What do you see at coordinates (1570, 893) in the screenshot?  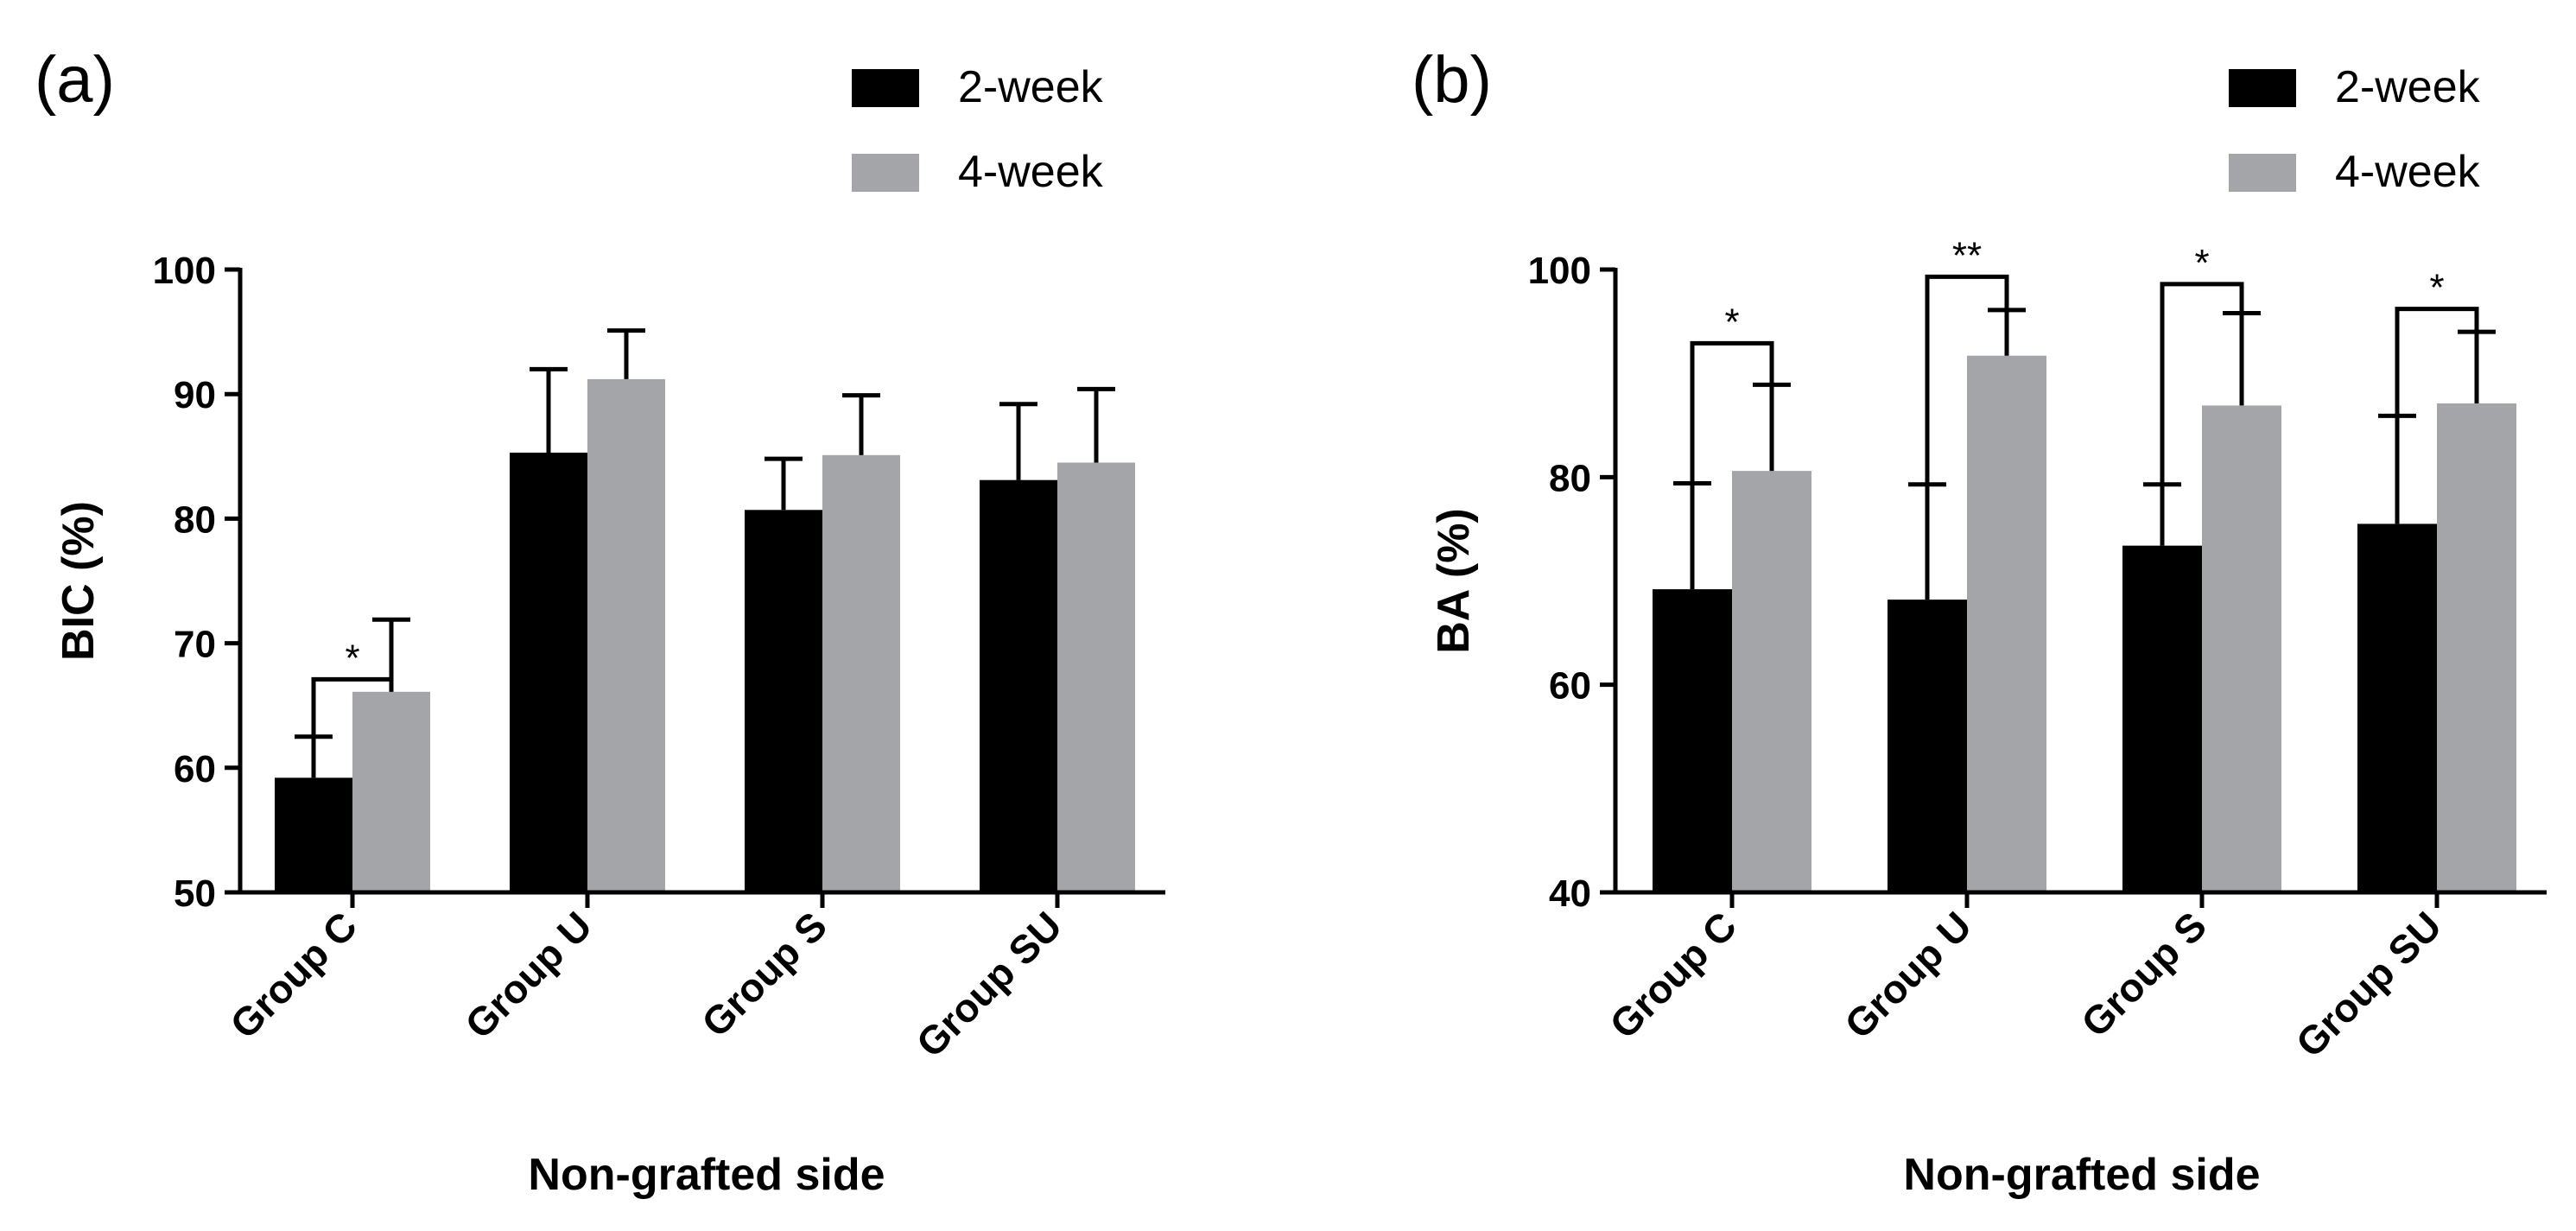 I see `y-tick-label-40: 40` at bounding box center [1570, 893].